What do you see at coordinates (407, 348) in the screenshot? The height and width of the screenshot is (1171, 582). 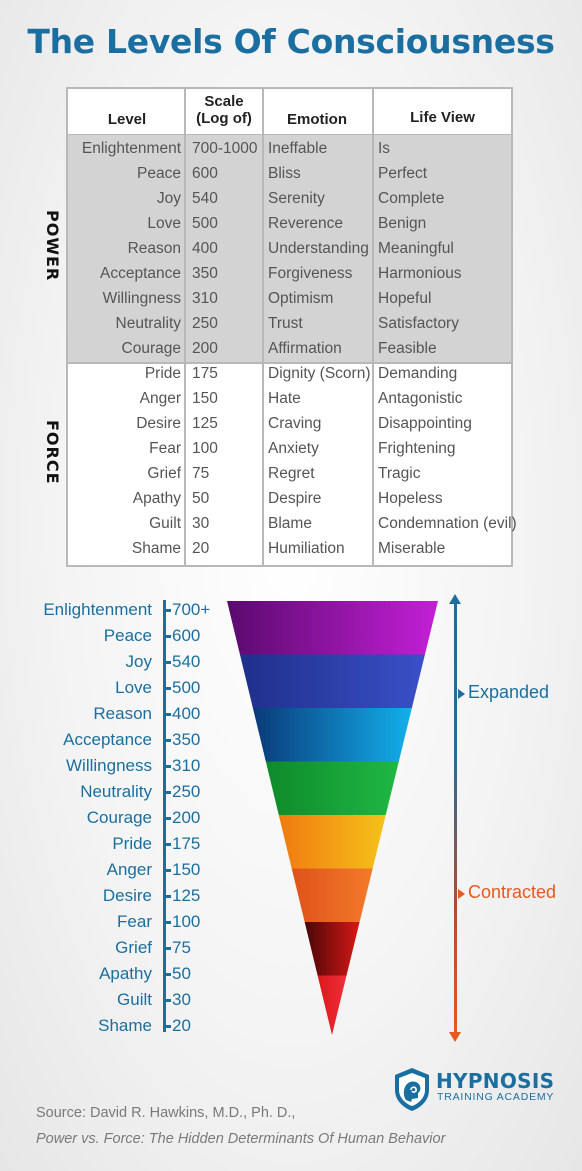 I see `cell-life-view: Feasible` at bounding box center [407, 348].